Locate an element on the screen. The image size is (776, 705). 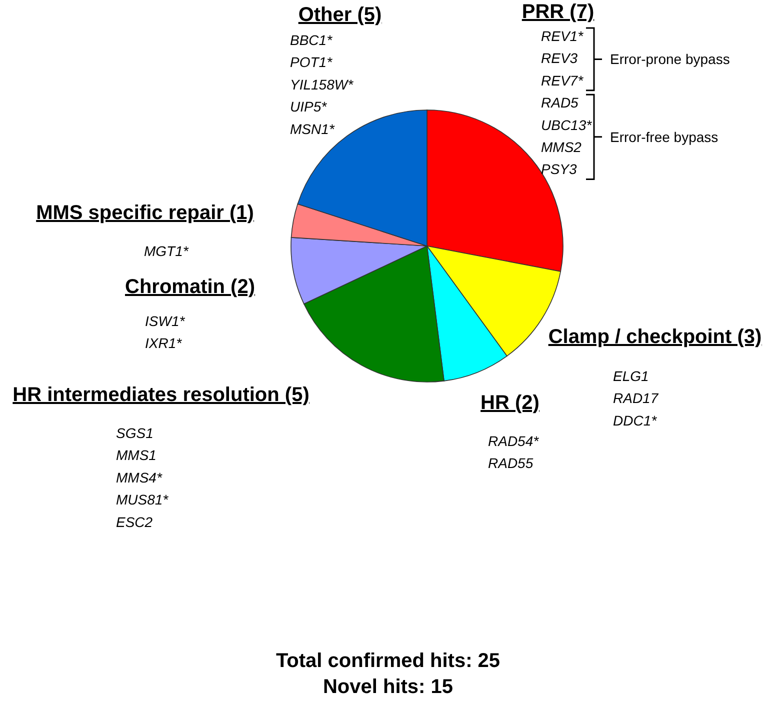
text: RAD54* RAD55 is located at coordinates (514, 452).